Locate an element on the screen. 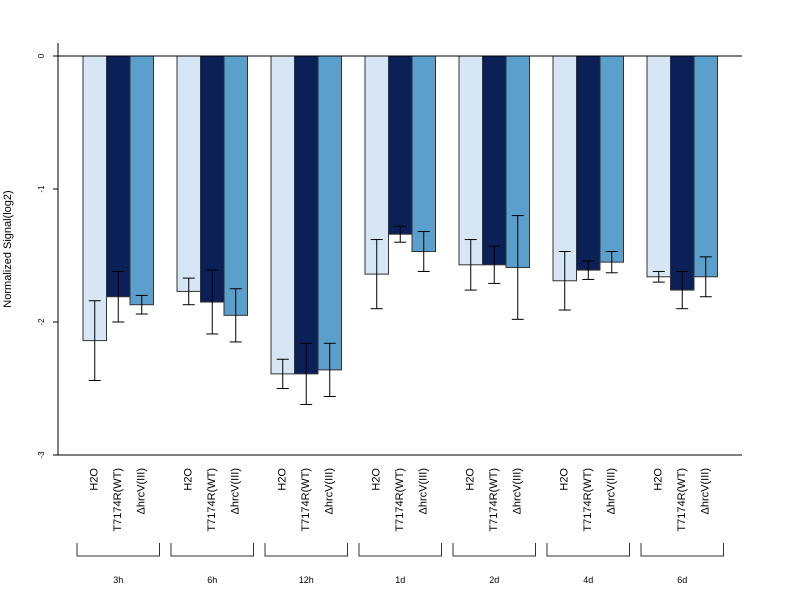 Image resolution: width=800 pixels, height=600 pixels. y-tick-label: -2 is located at coordinates (41, 322).